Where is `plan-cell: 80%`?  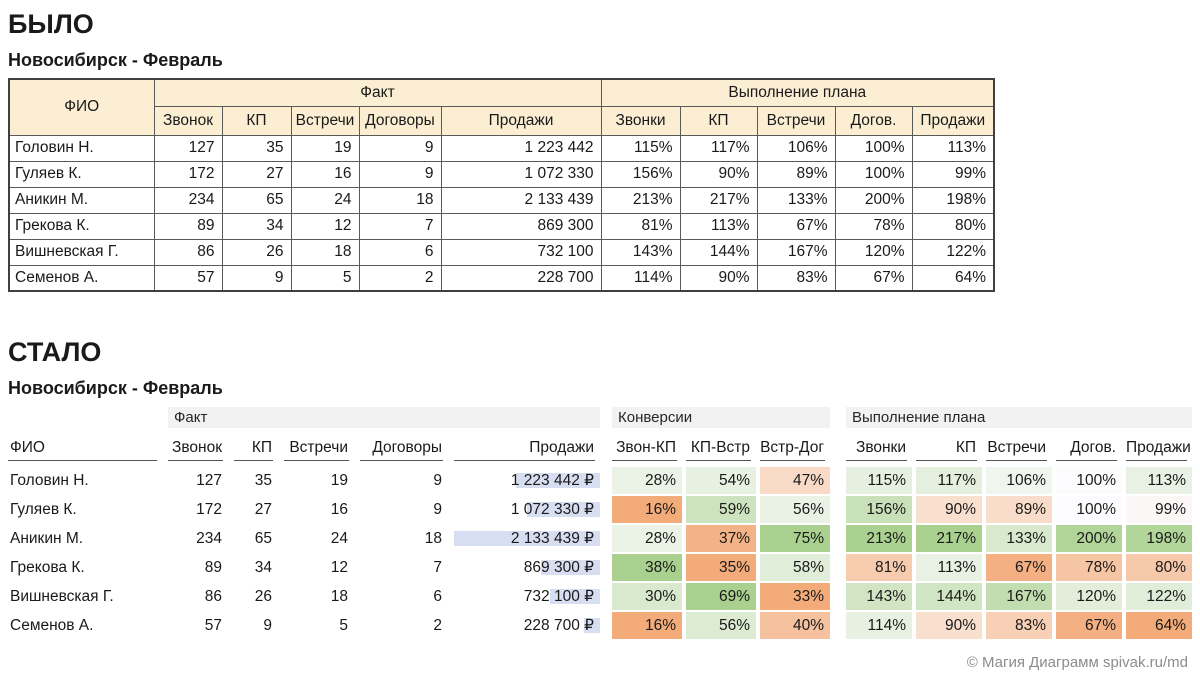 plan-cell: 80% is located at coordinates (1159, 567).